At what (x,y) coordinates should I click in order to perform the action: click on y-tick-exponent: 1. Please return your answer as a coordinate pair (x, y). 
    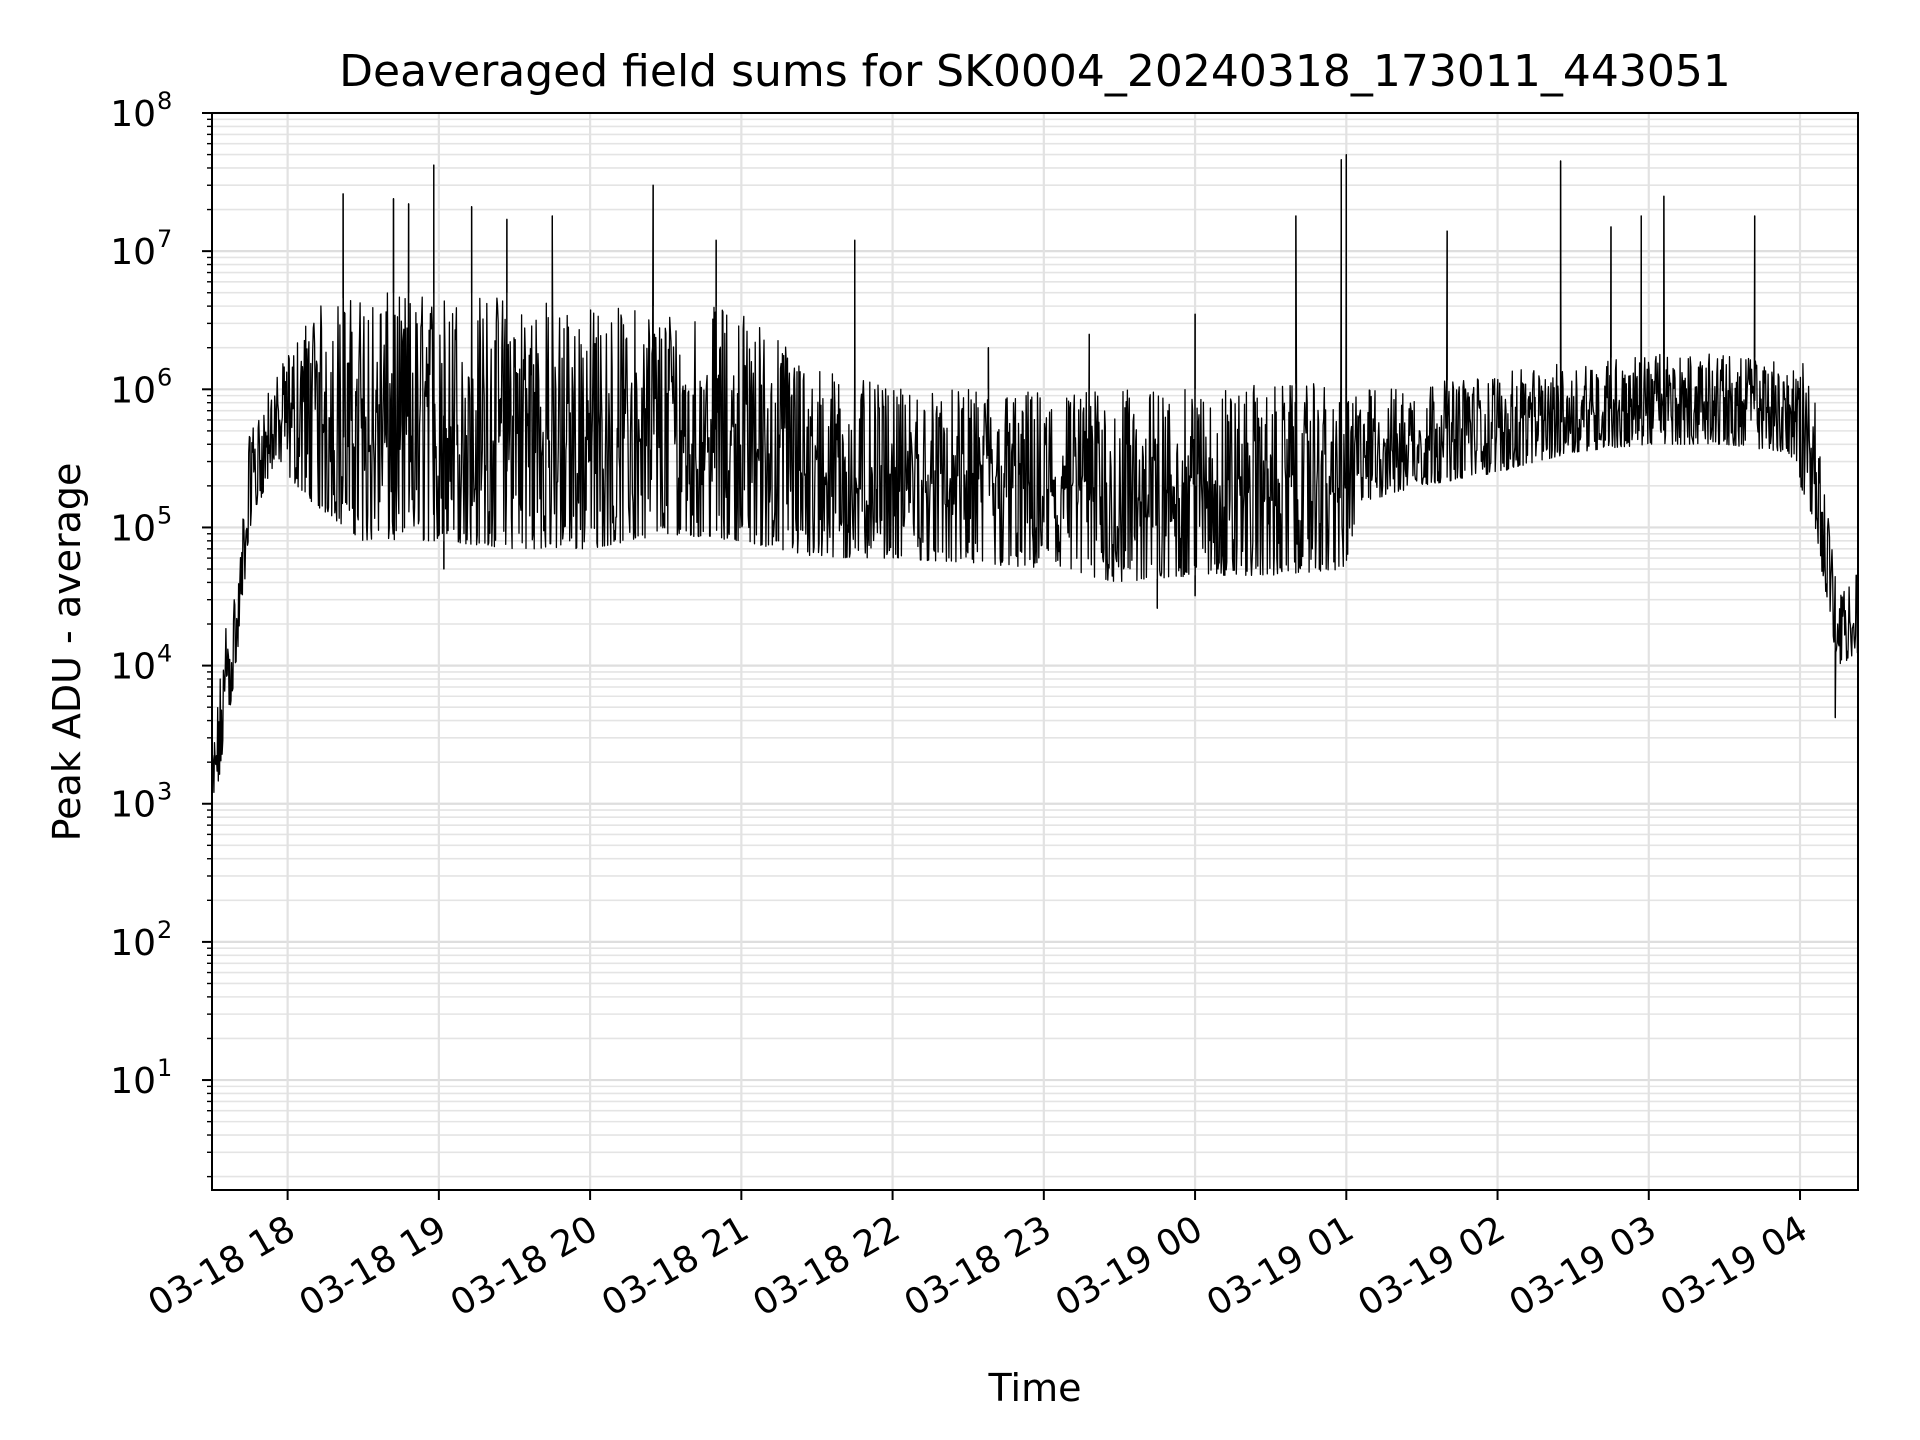
    Looking at the image, I should click on (164, 1068).